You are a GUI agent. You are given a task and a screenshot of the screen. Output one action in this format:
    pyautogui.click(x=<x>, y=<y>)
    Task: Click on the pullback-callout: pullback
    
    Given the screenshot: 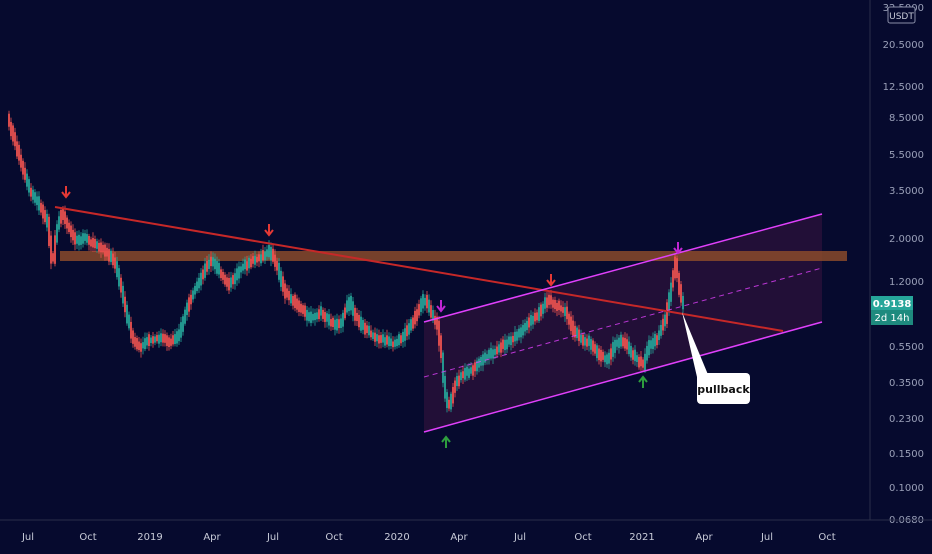 What is the action you would take?
    pyautogui.click(x=716, y=358)
    